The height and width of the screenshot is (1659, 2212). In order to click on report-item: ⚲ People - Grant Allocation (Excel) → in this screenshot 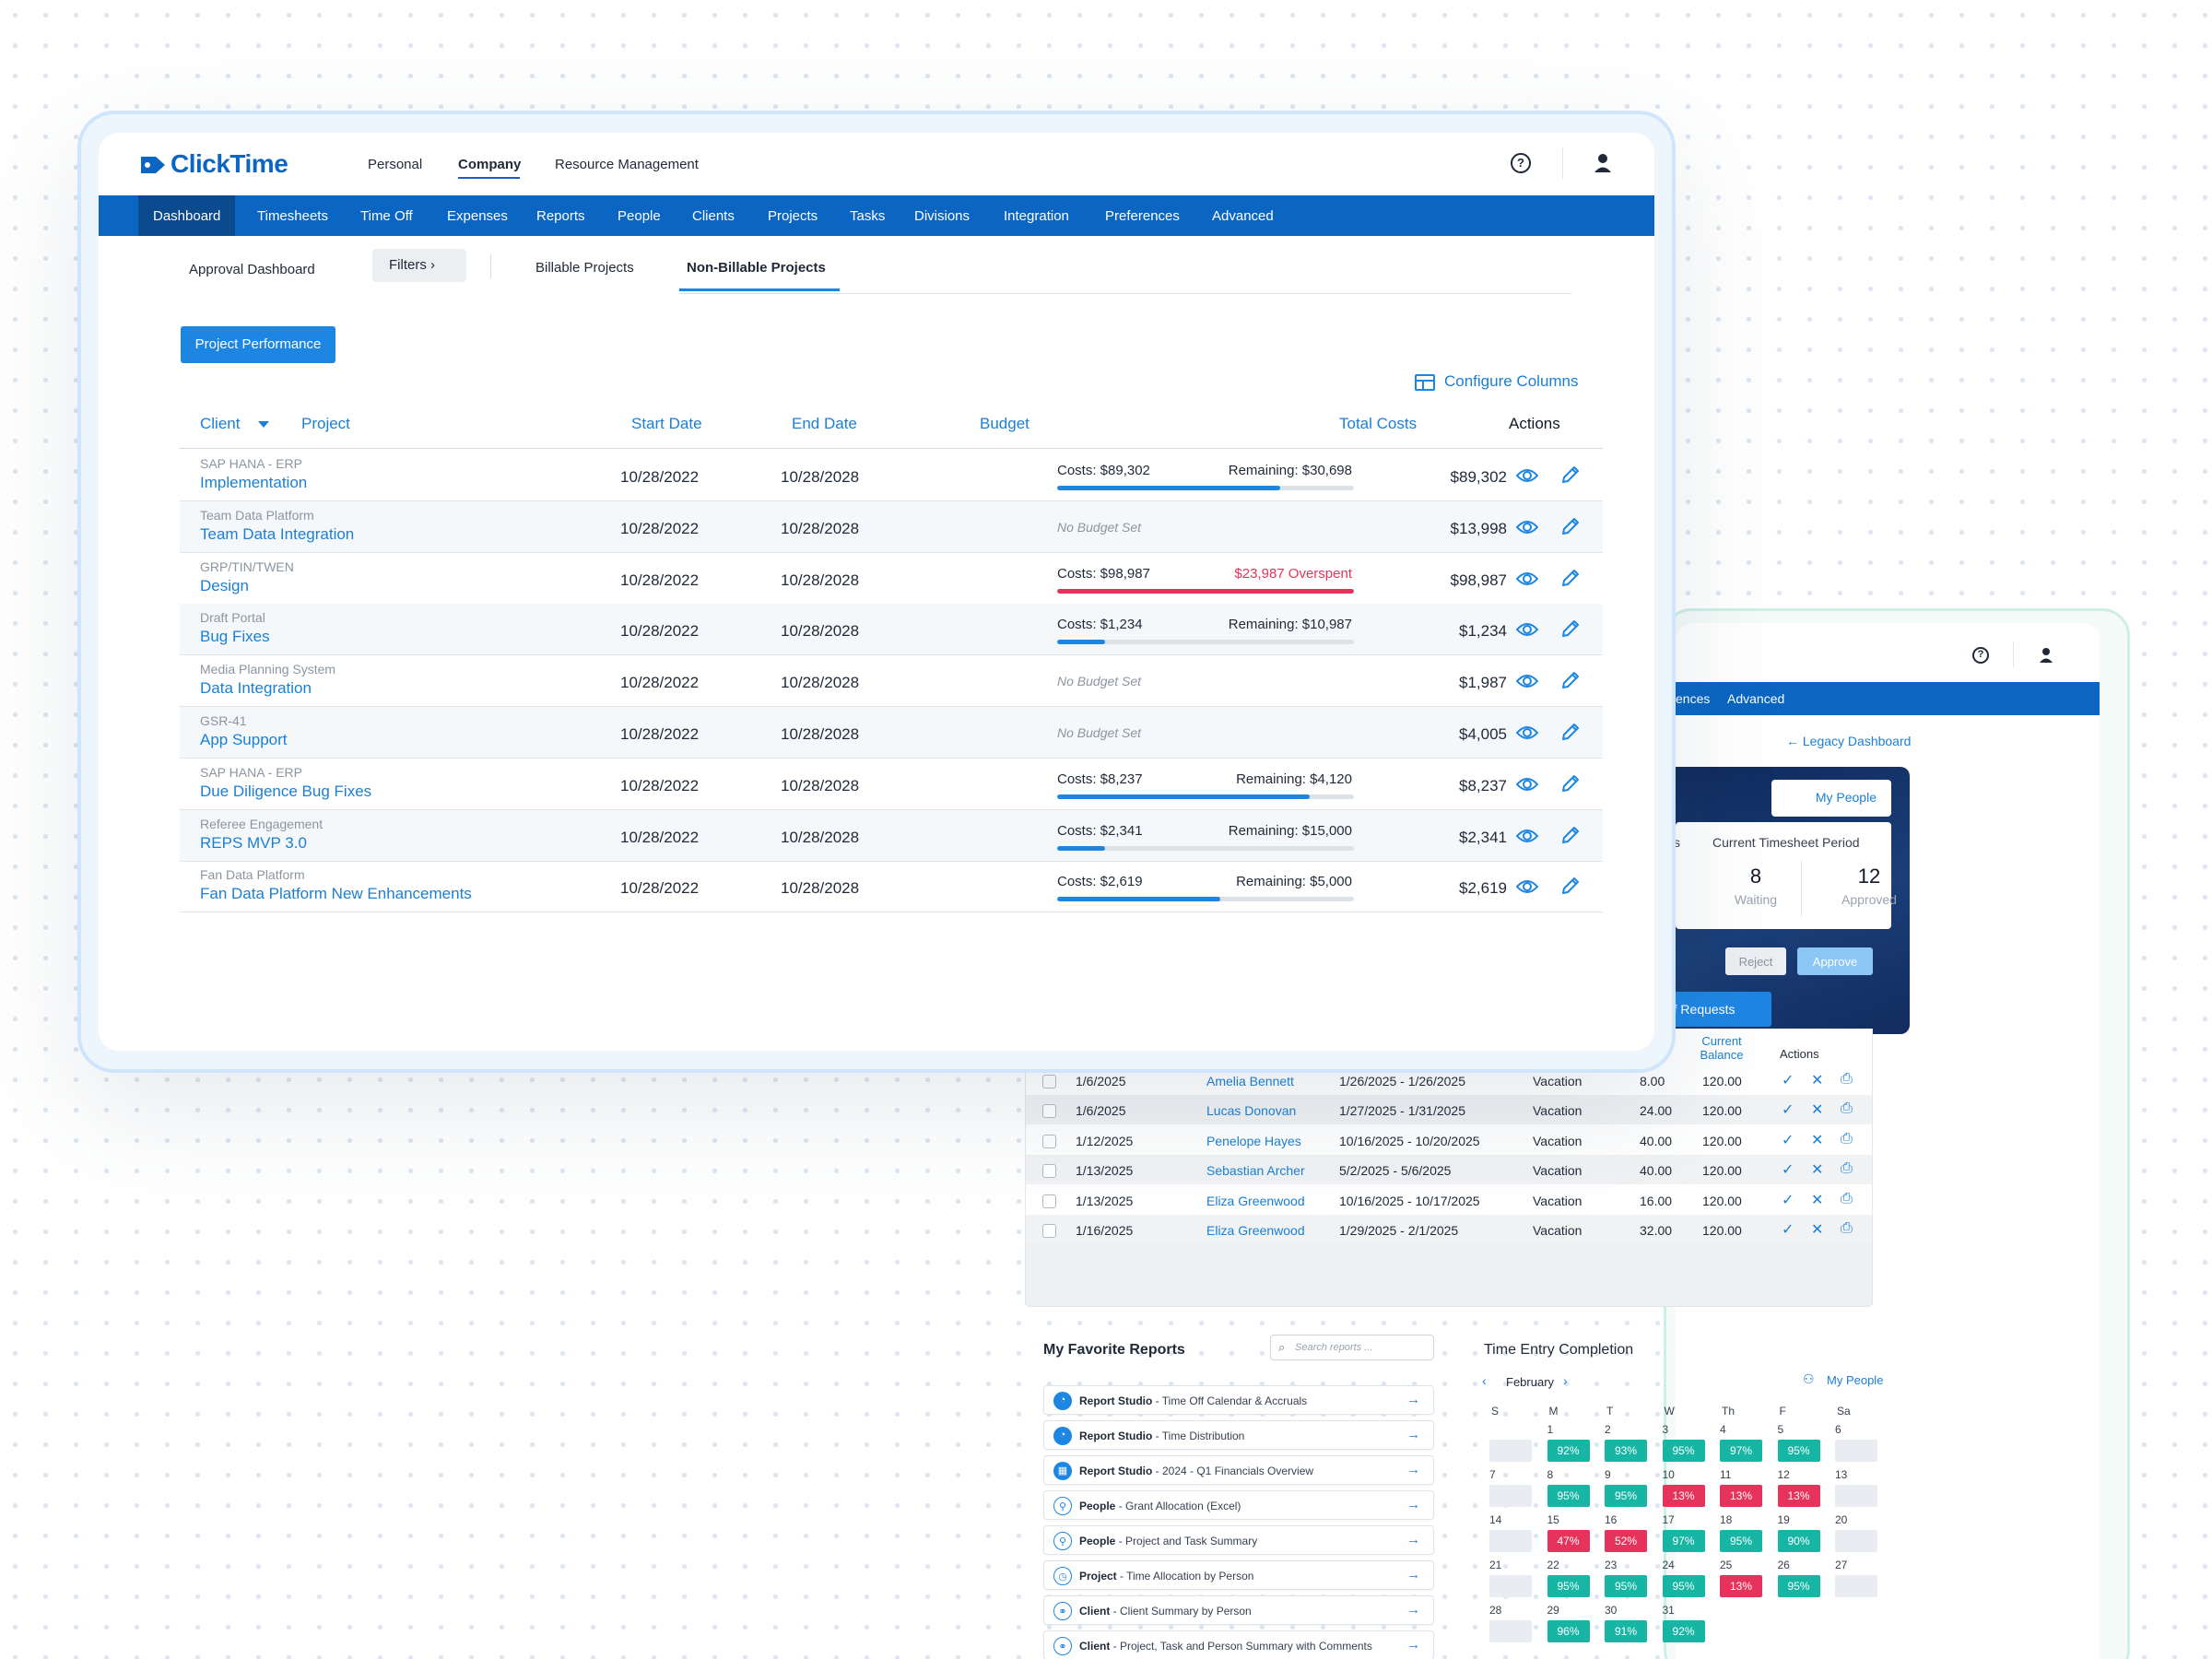, I will do `click(1238, 1505)`.